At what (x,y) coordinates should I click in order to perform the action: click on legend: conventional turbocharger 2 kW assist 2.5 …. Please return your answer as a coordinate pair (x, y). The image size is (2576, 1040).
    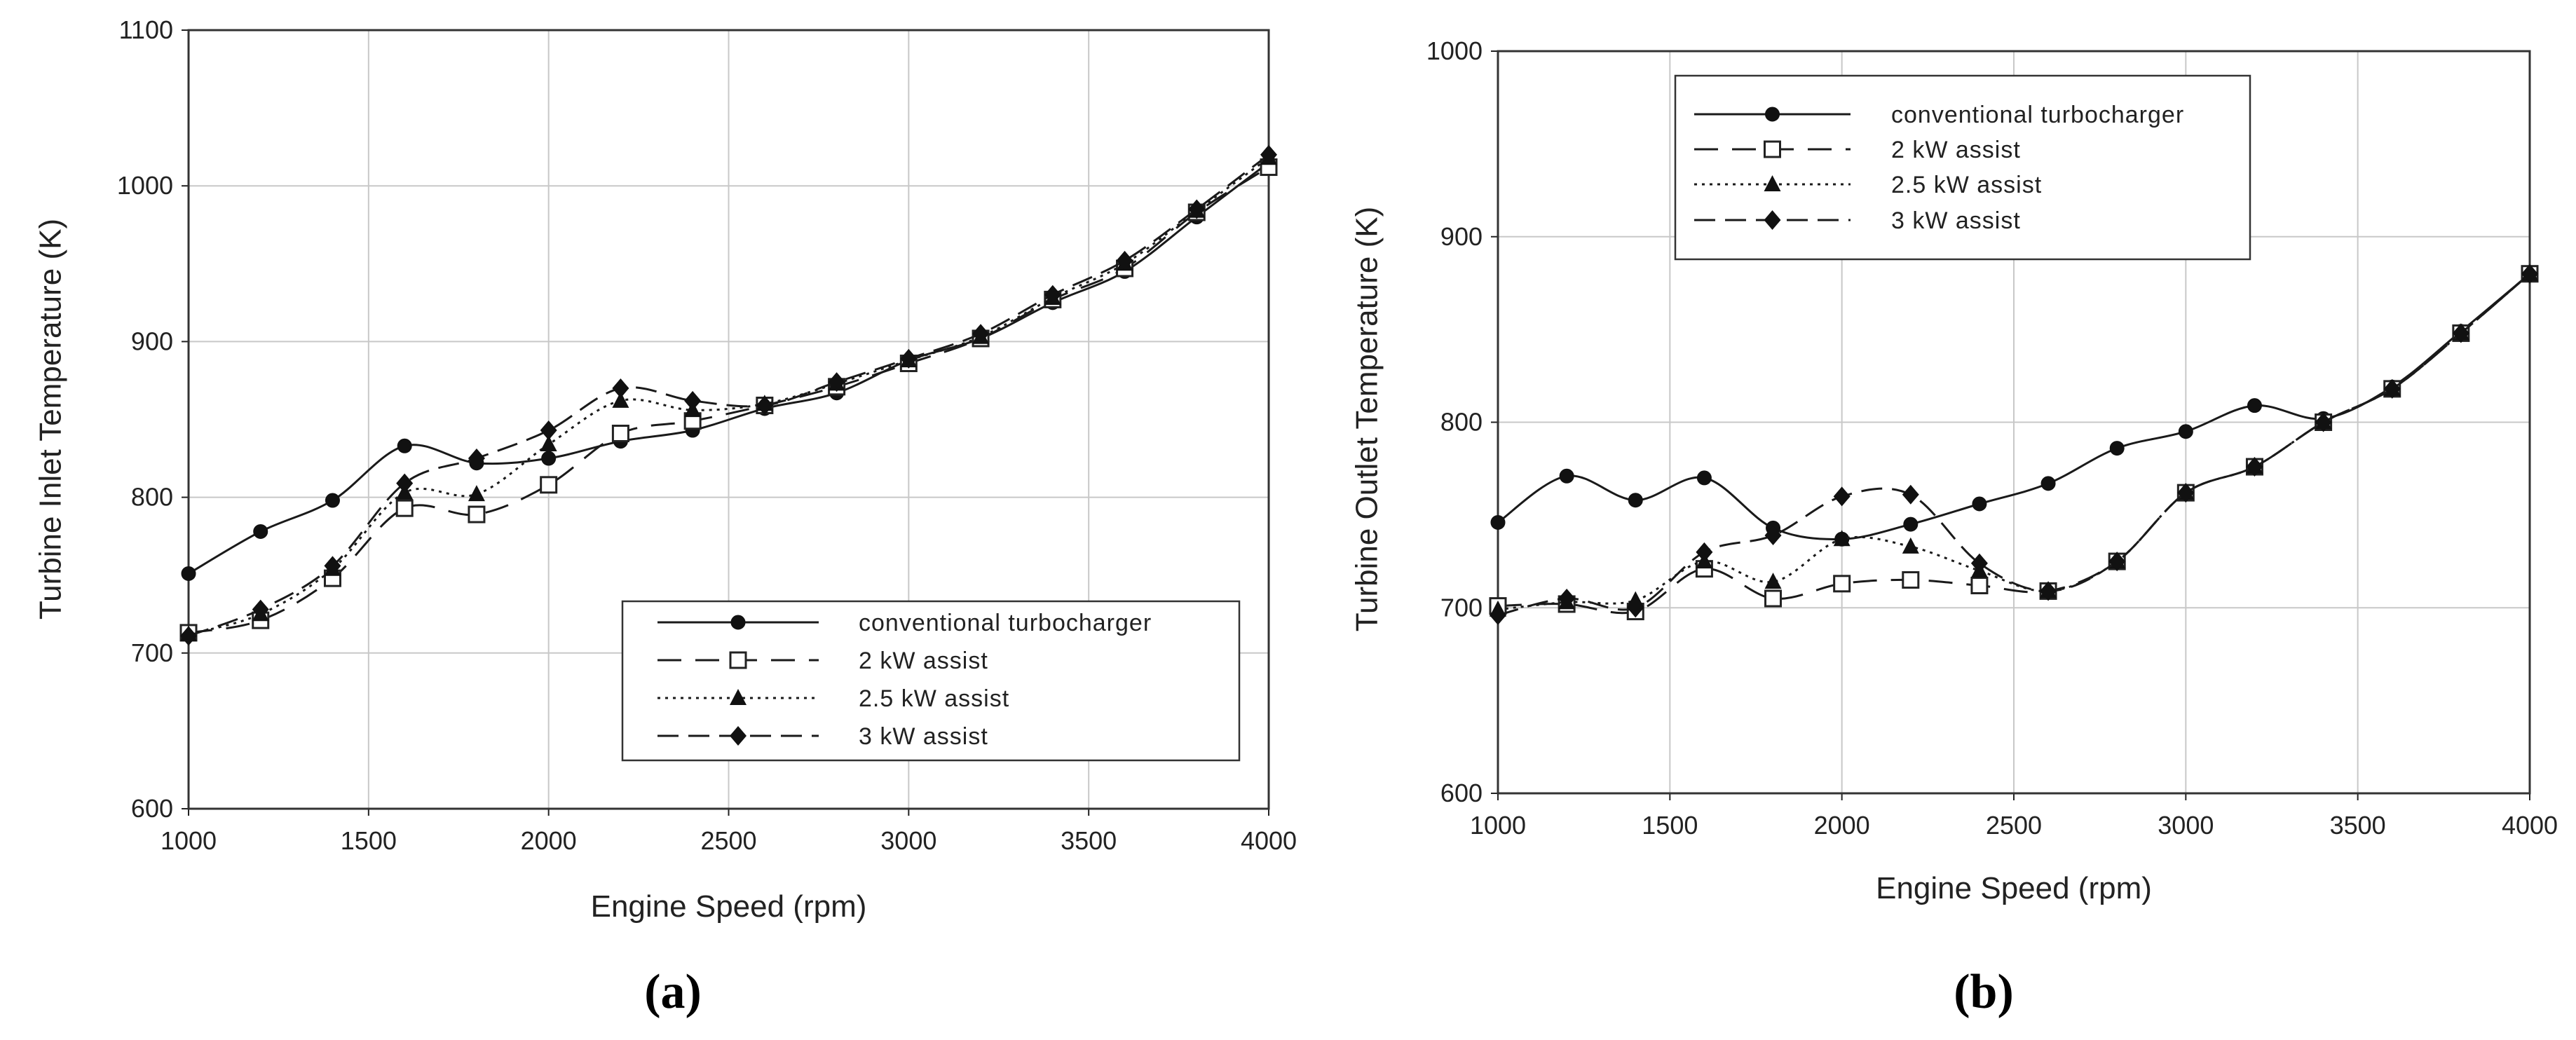
    Looking at the image, I should click on (931, 681).